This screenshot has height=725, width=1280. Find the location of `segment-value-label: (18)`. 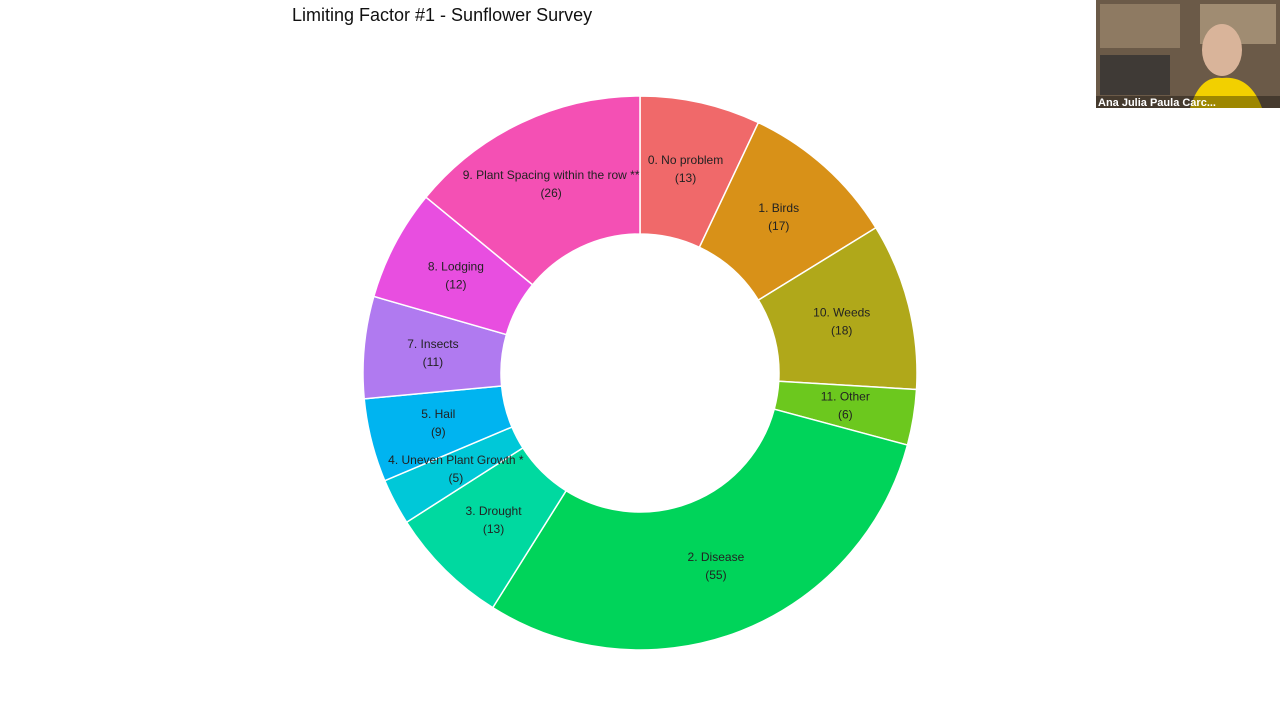

segment-value-label: (18) is located at coordinates (841, 330).